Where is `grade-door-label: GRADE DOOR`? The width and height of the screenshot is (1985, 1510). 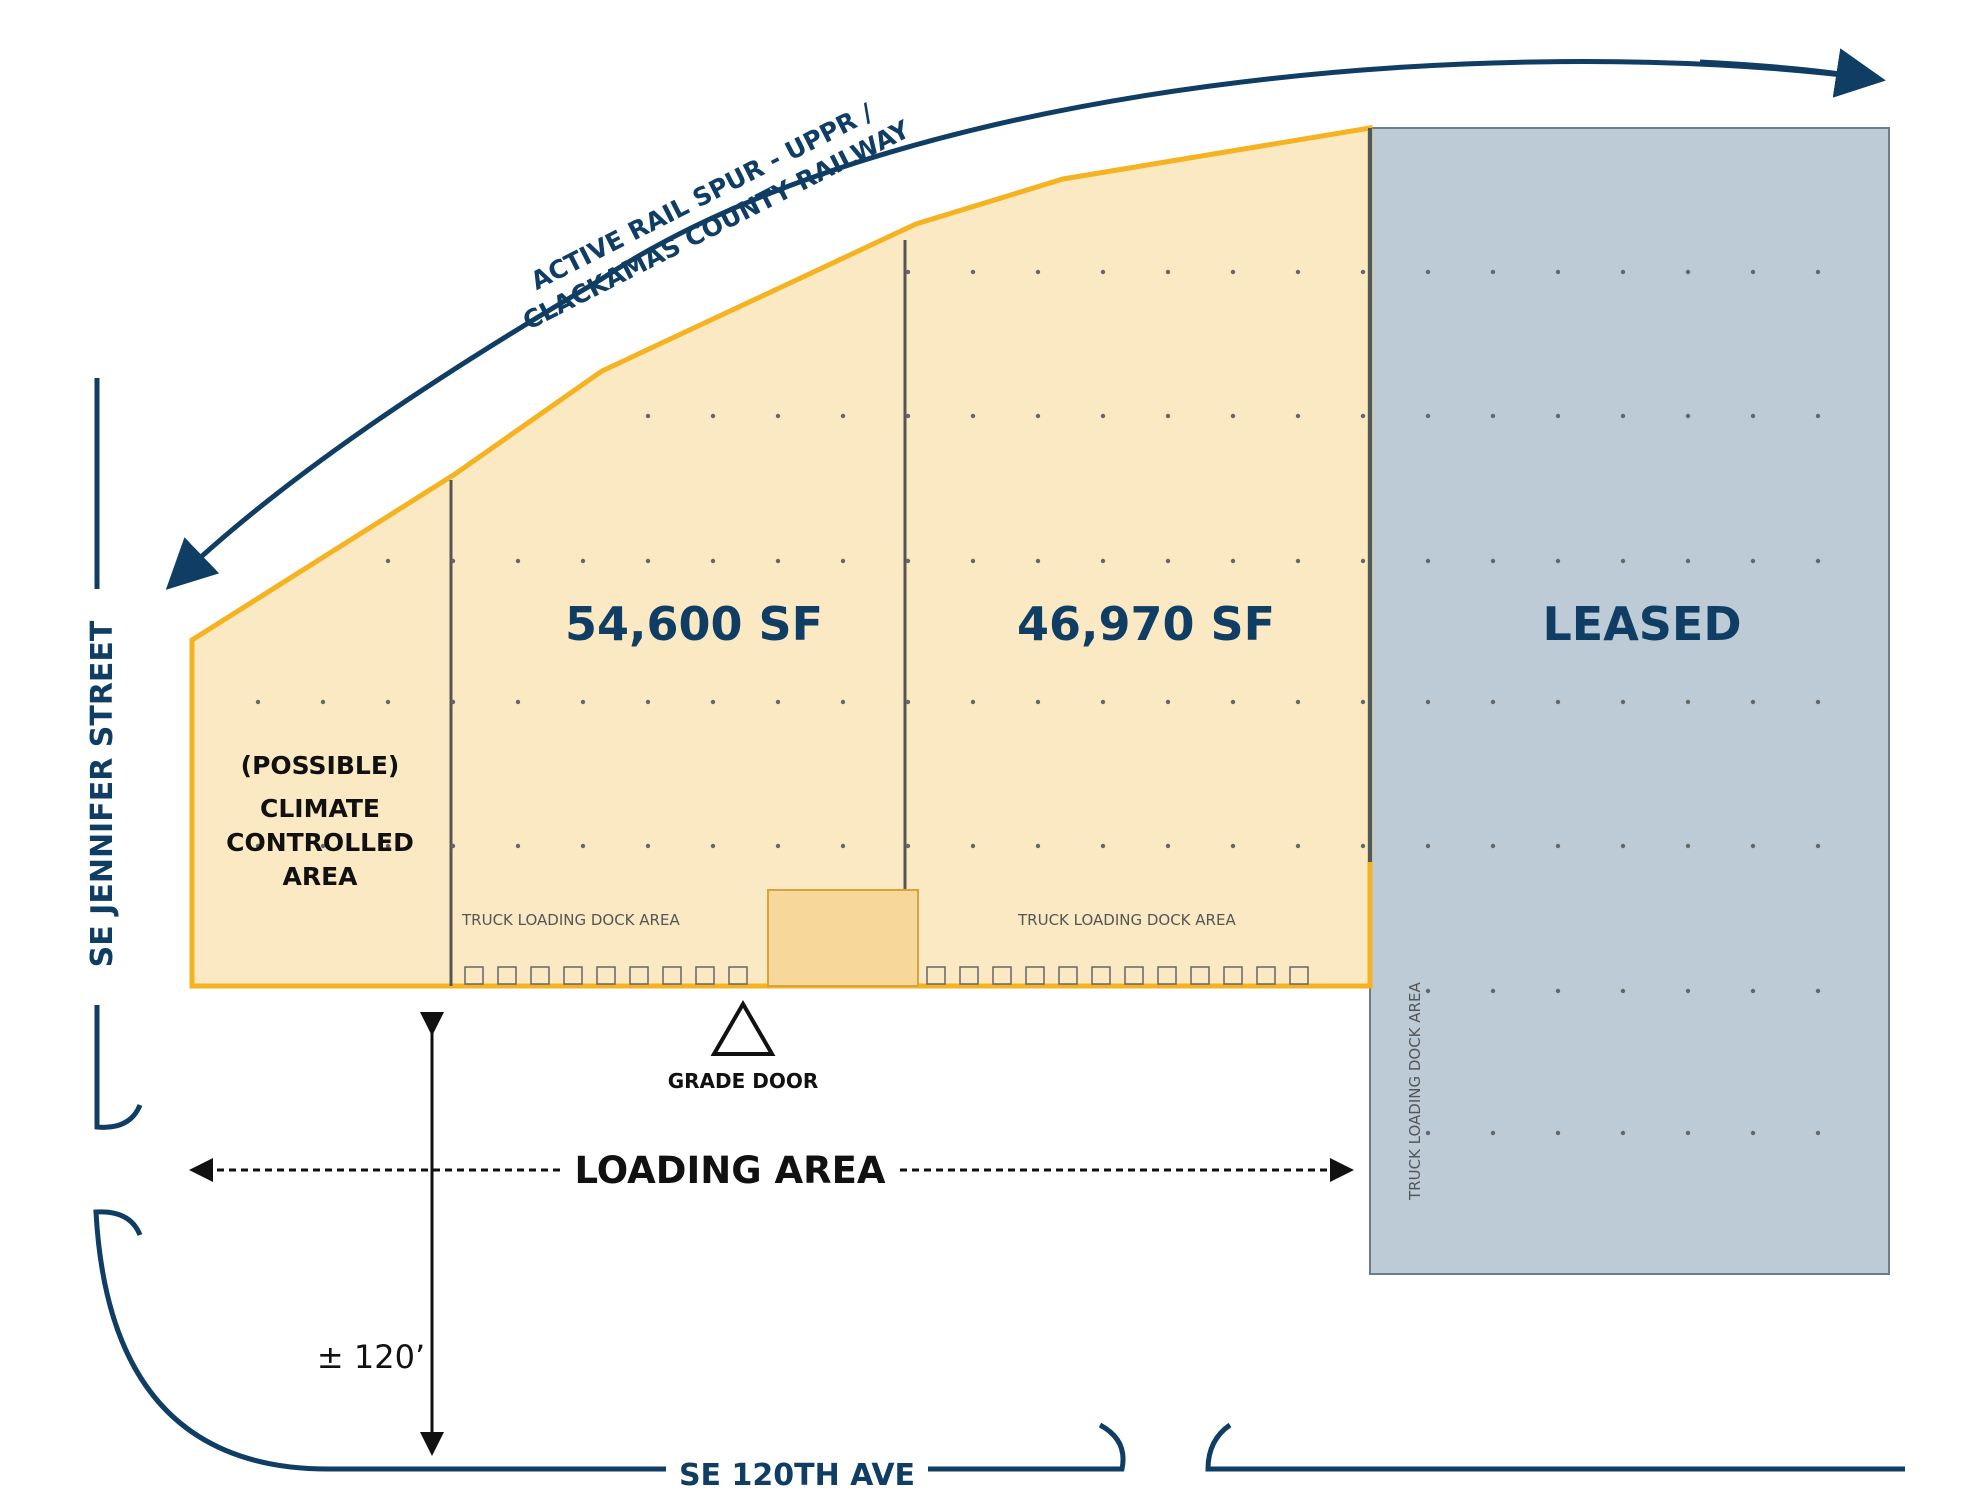 grade-door-label: GRADE DOOR is located at coordinates (743, 1081).